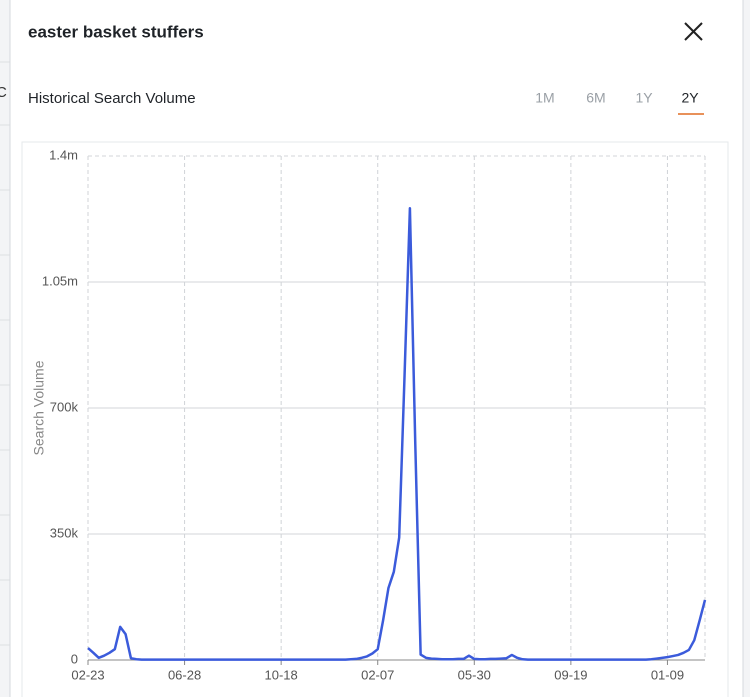  I want to click on y-tick-label: 350k, so click(64, 532).